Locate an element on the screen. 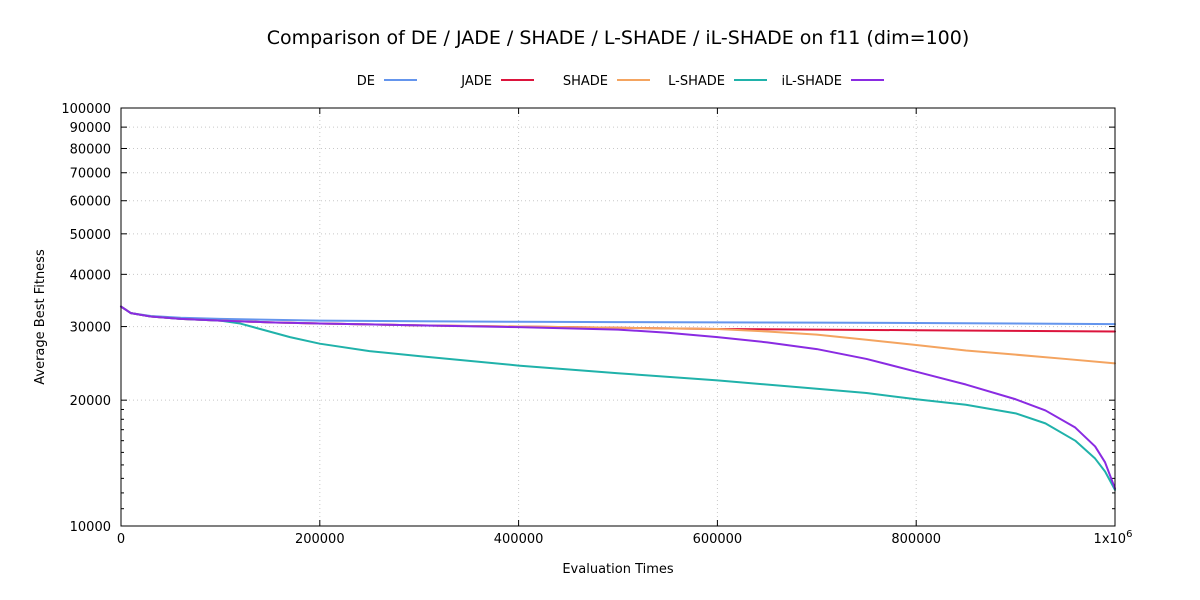 Image resolution: width=1200 pixels, height=600 pixels. legend-label-shade: SHADE is located at coordinates (585, 81).